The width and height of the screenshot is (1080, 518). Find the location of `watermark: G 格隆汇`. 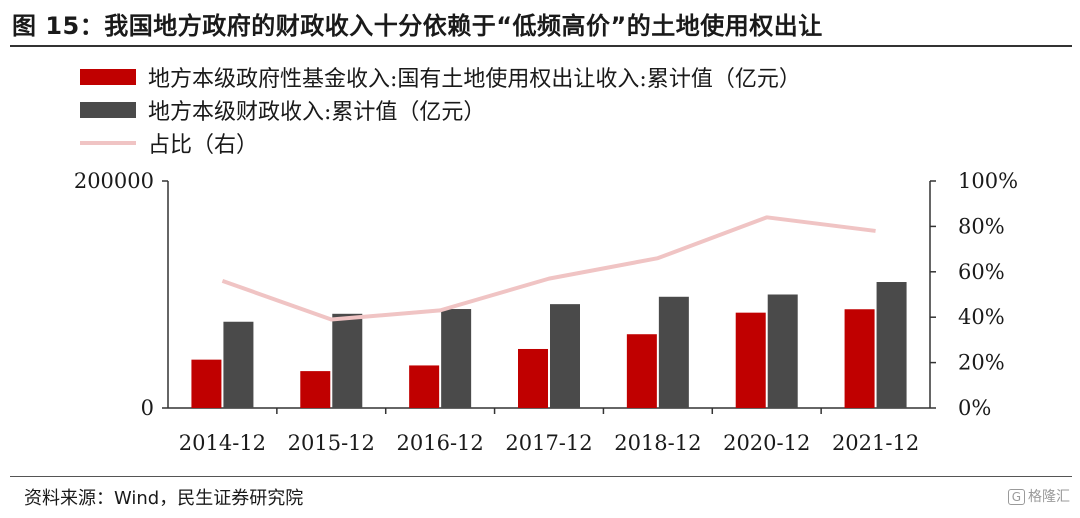

watermark: G 格隆汇 is located at coordinates (1038, 496).